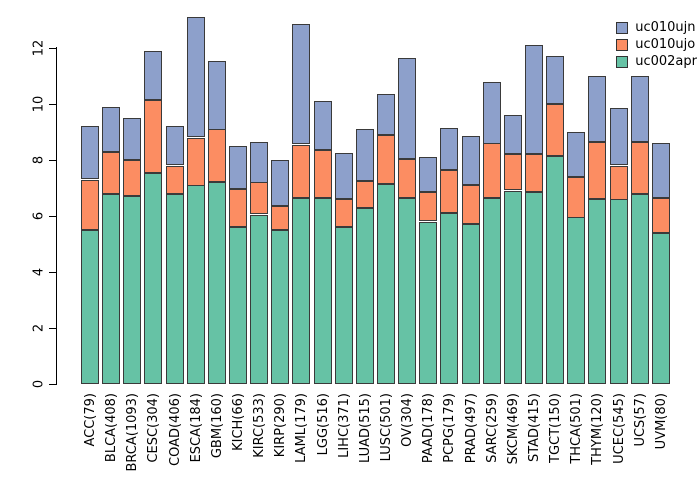 The image size is (700, 480). I want to click on x-tick-label: CESC(304), so click(153, 428).